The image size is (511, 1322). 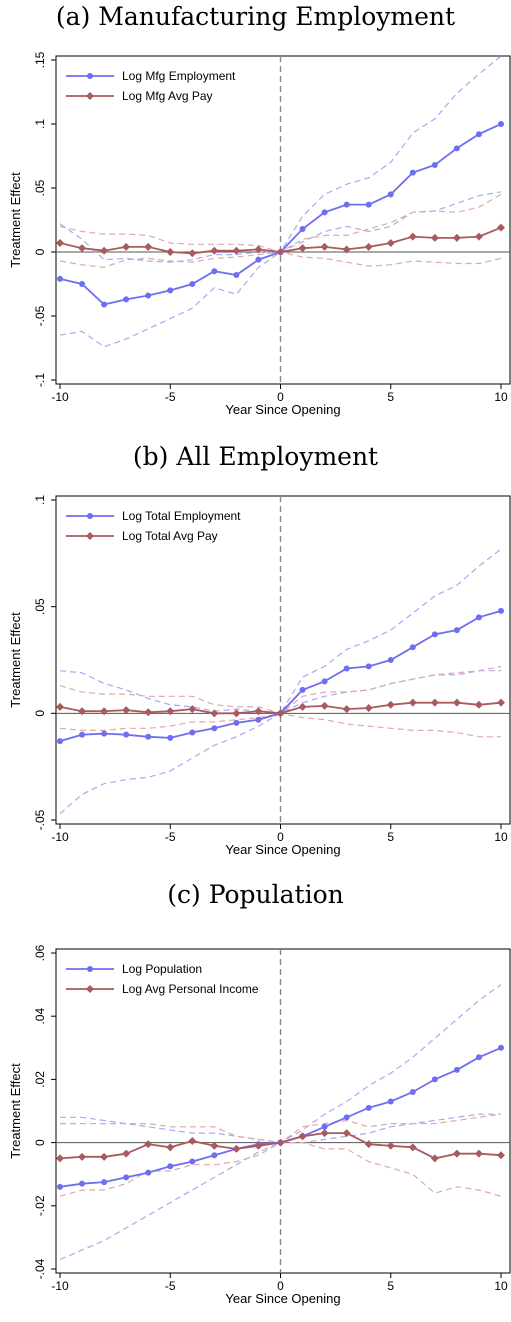 I want to click on y-tick-label: -.05, so click(x=40, y=315).